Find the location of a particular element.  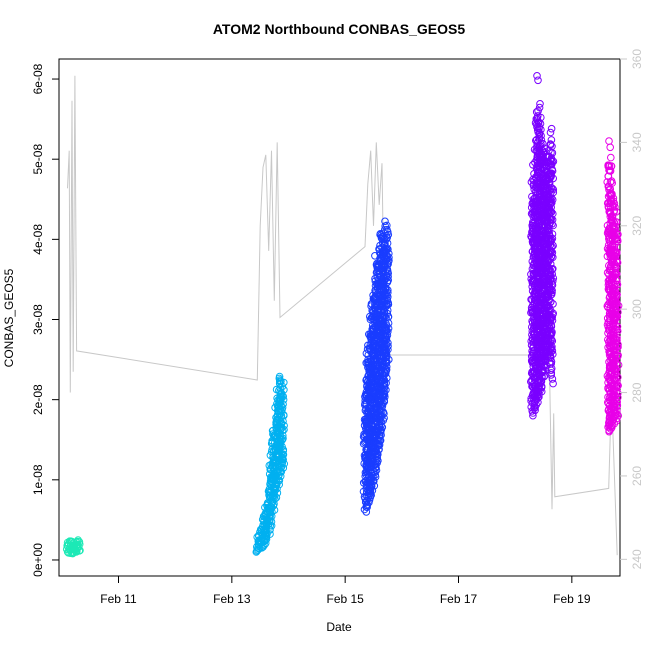

y2-tick-label: 260 is located at coordinates (637, 476).